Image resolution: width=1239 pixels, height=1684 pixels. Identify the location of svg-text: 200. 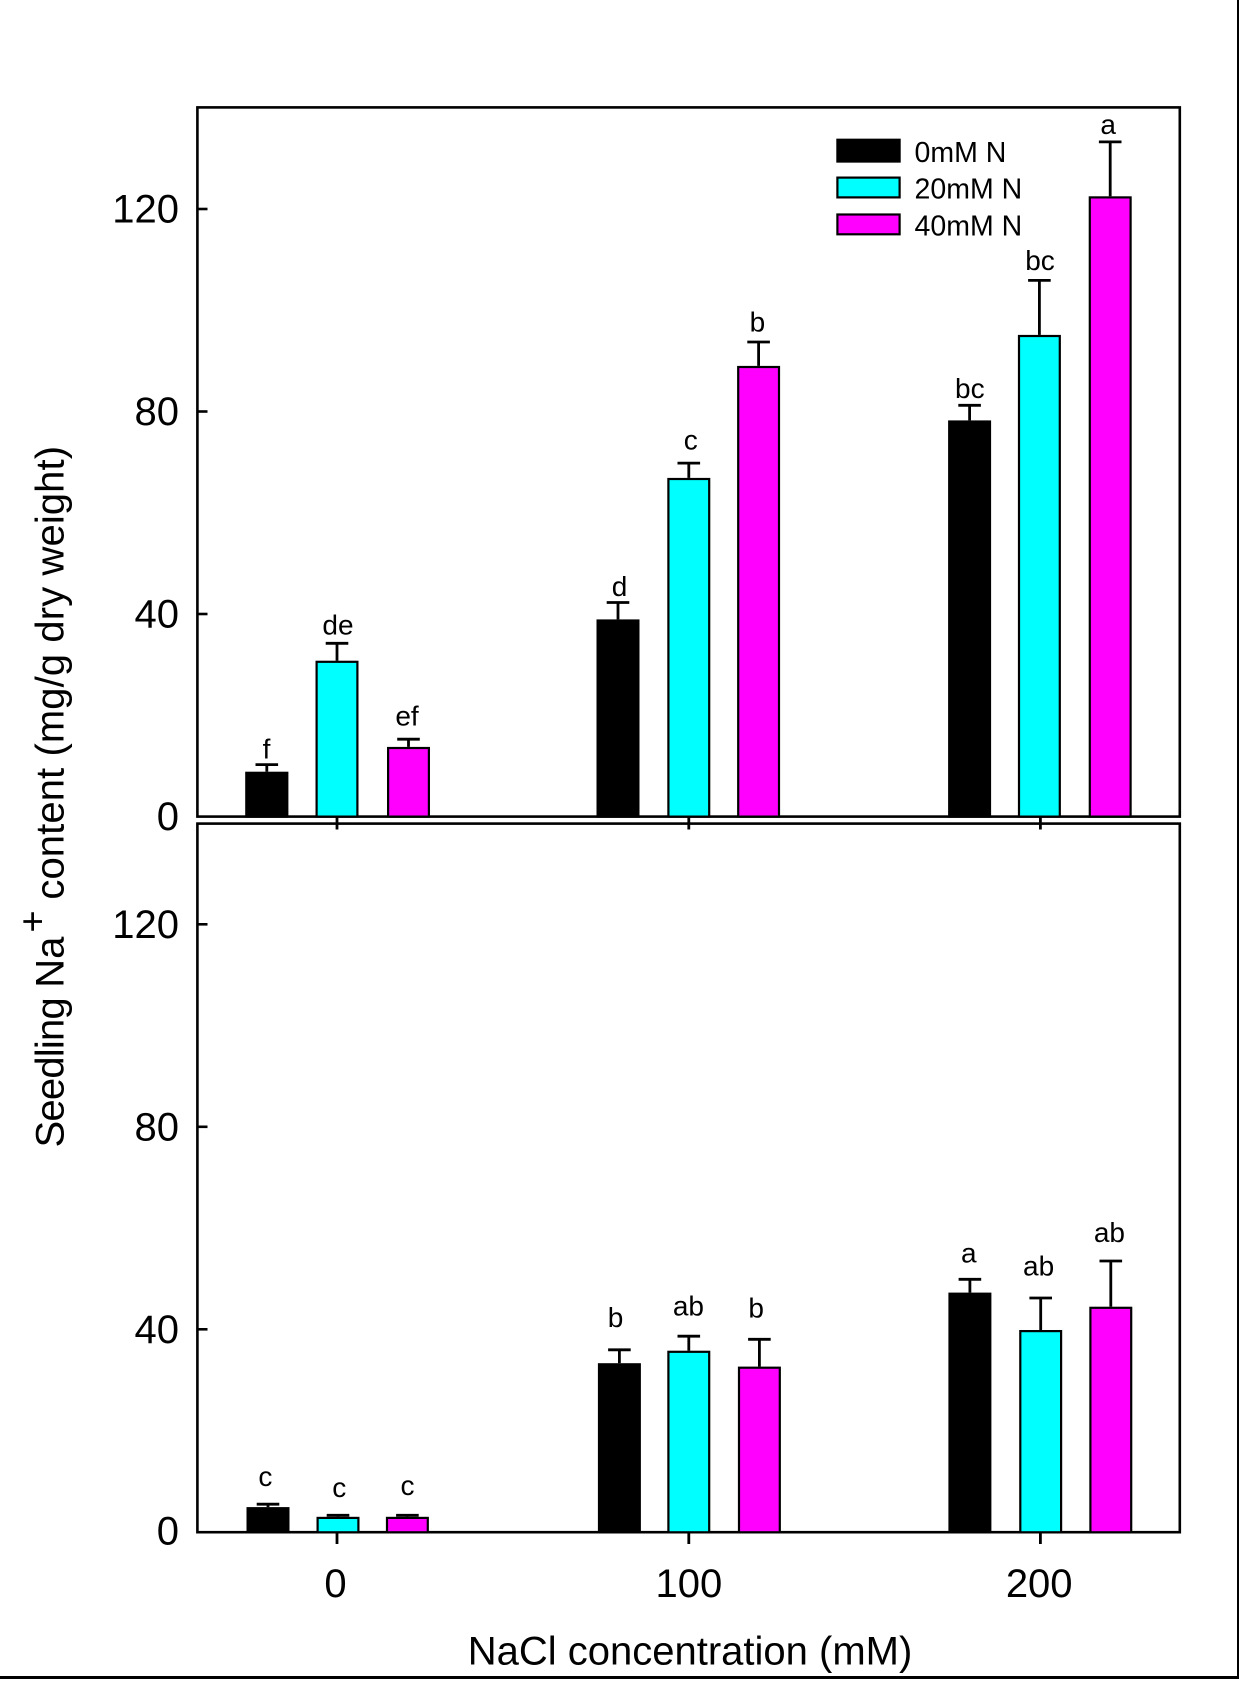
(1039, 1584).